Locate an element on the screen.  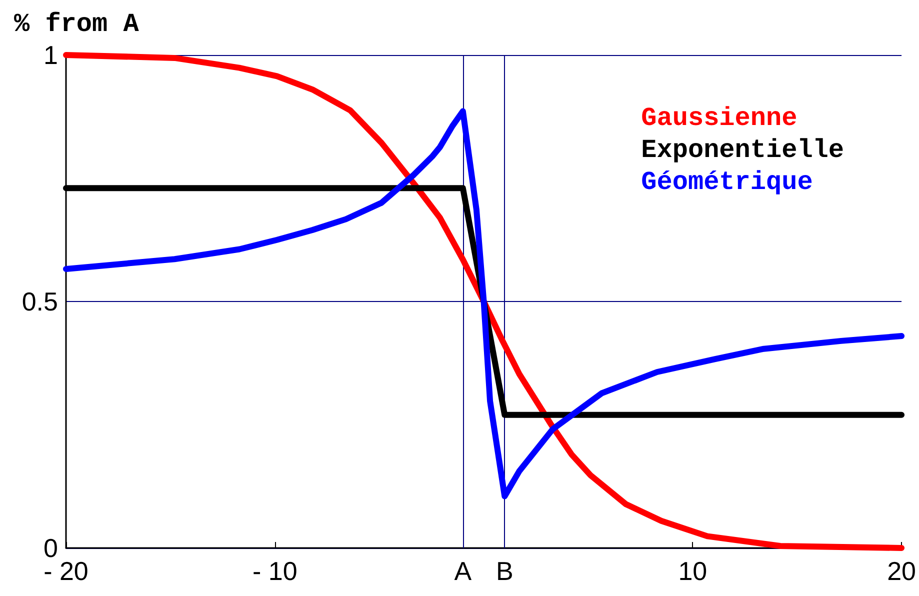
text: Géométrique is located at coordinates (727, 182).